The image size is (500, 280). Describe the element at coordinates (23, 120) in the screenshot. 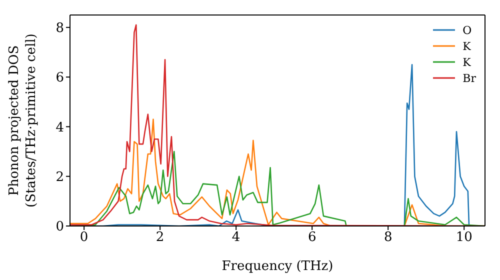

I see `y-axis-title: Phonon projected DOS (States/THz·primitive cell)` at that location.